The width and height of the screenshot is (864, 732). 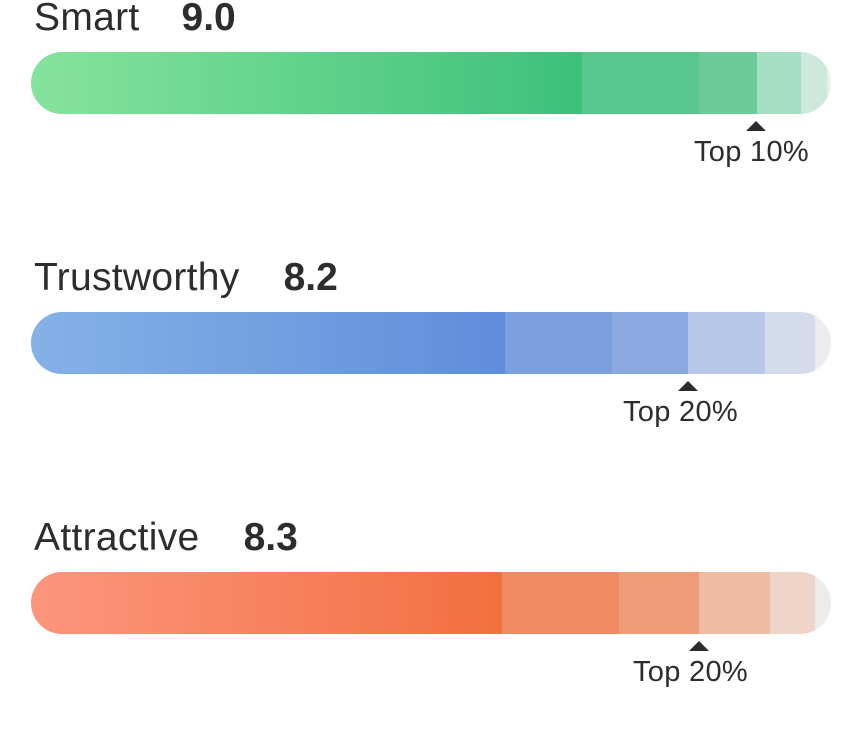 What do you see at coordinates (117, 537) in the screenshot?
I see `metric-label: Attractive` at bounding box center [117, 537].